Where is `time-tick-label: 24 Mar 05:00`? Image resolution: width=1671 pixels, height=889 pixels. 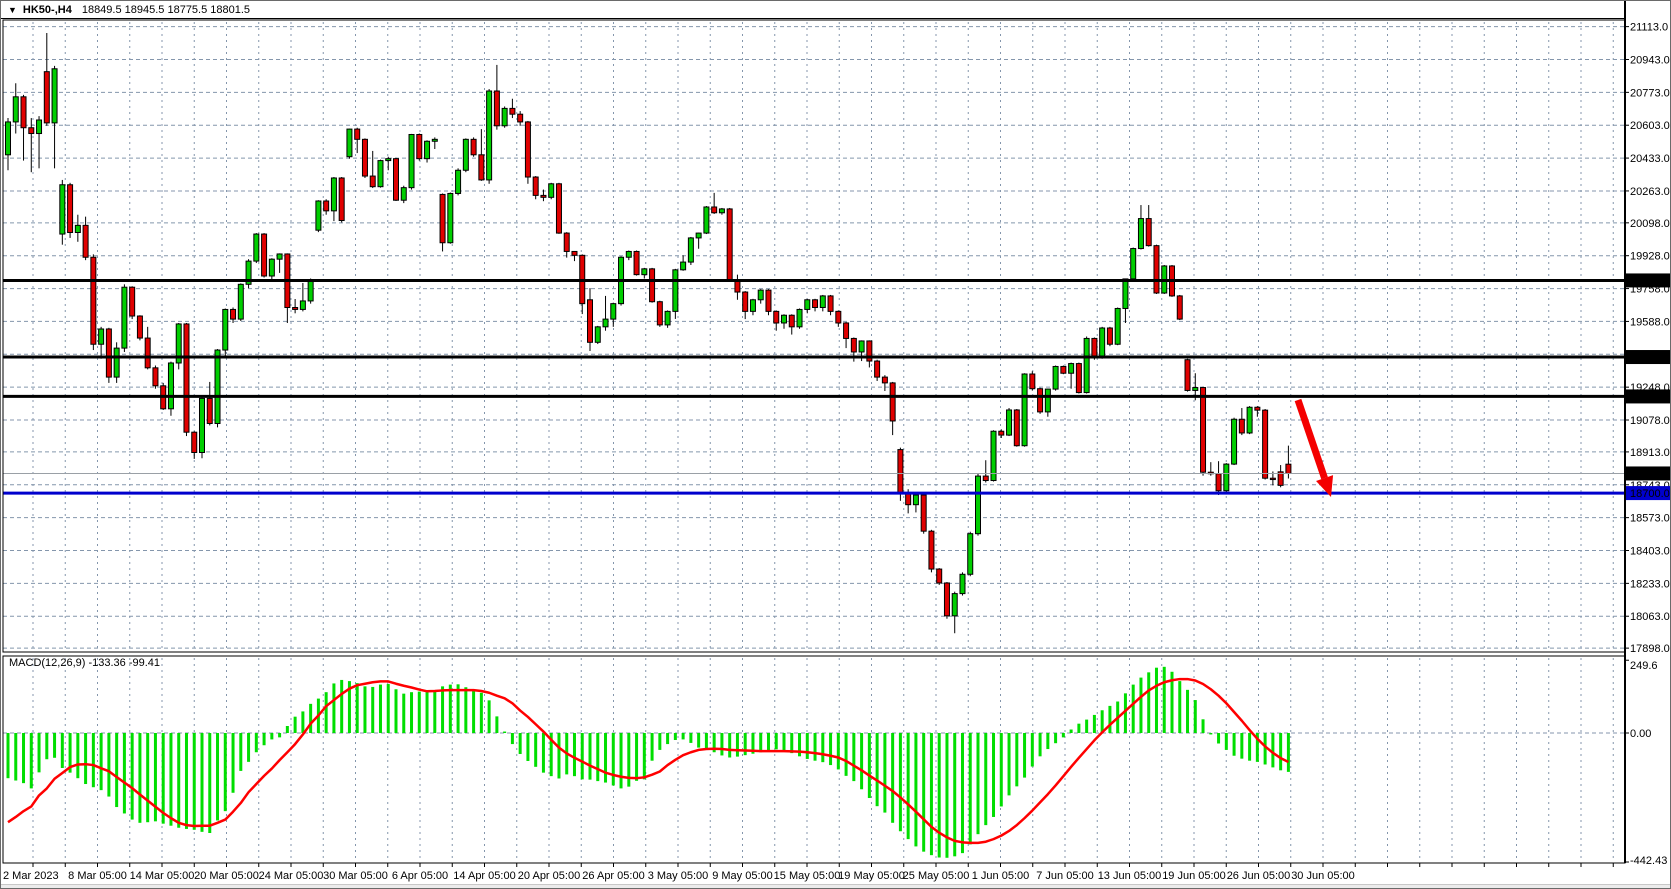 time-tick-label: 24 Mar 05:00 is located at coordinates (291, 876).